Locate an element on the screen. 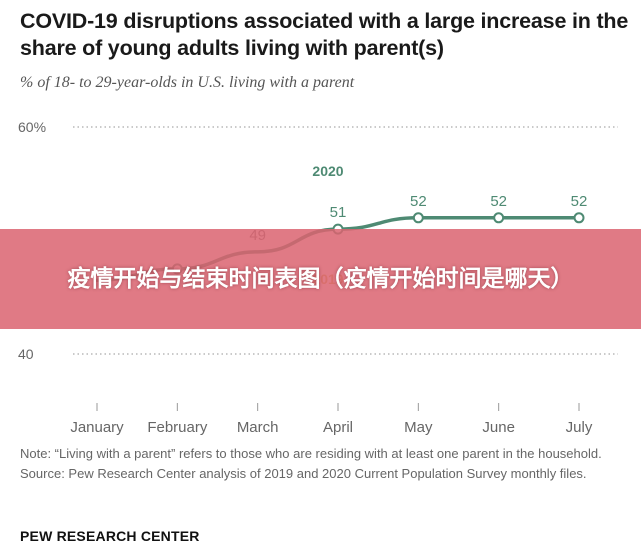 Image resolution: width=641 pixels, height=556 pixels. data-label-2020-june: 52 is located at coordinates (498, 201).